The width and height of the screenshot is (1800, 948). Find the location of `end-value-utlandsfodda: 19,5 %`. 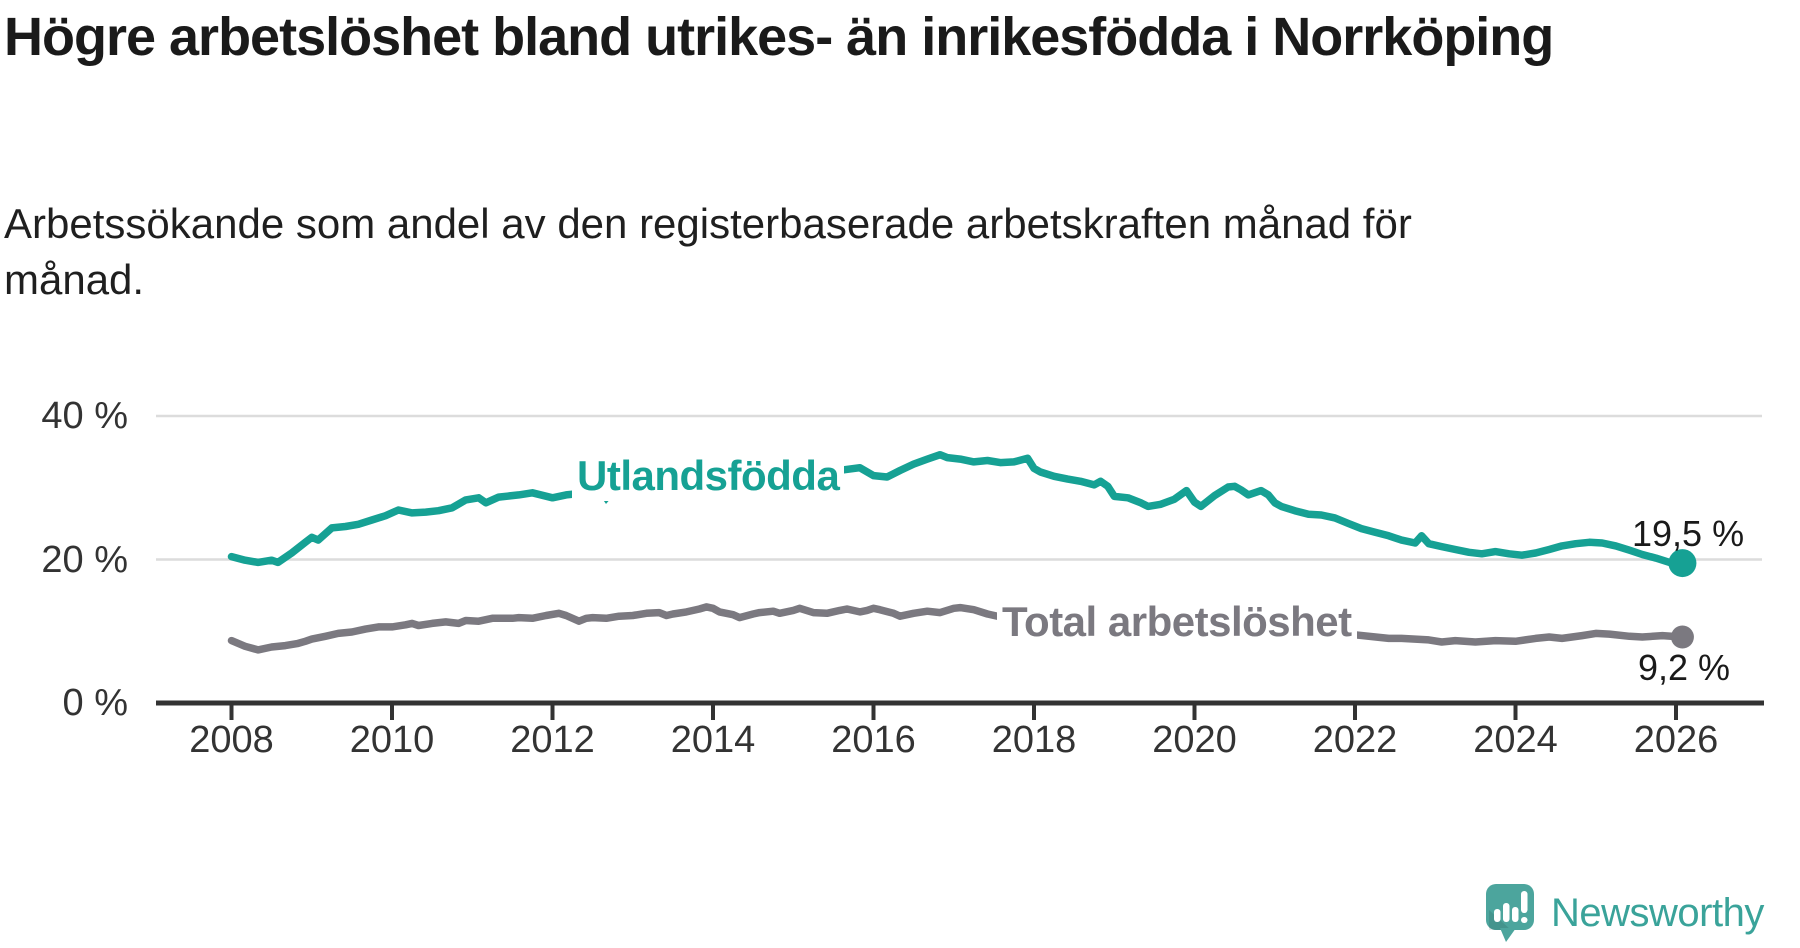

end-value-utlandsfodda: 19,5 % is located at coordinates (1688, 533).